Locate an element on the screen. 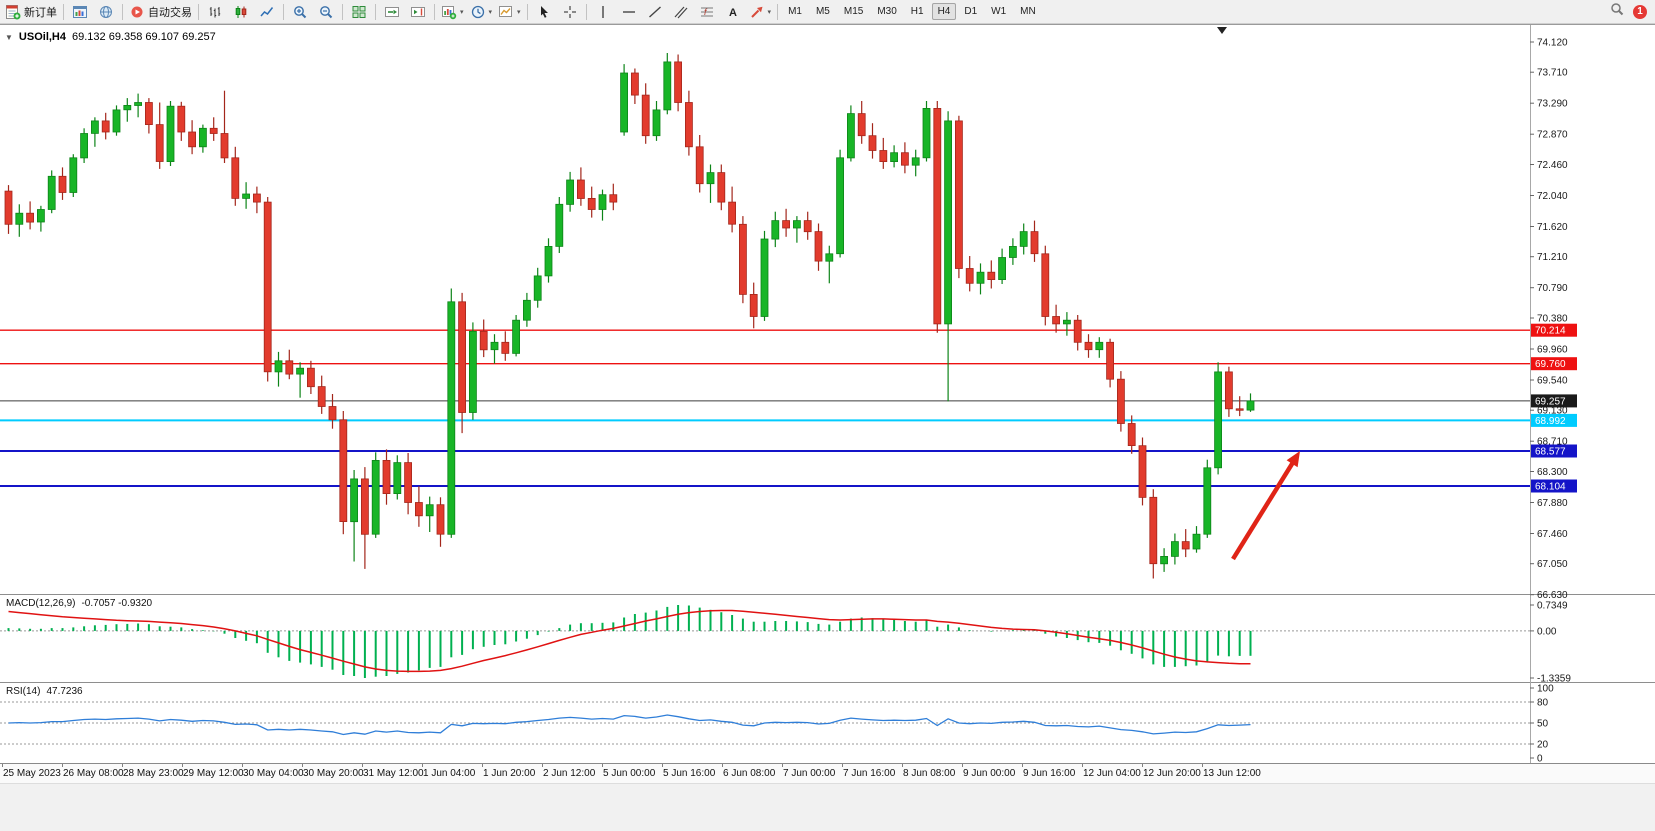 This screenshot has height=831, width=1655. svg-text: 69.960 is located at coordinates (1552, 350).